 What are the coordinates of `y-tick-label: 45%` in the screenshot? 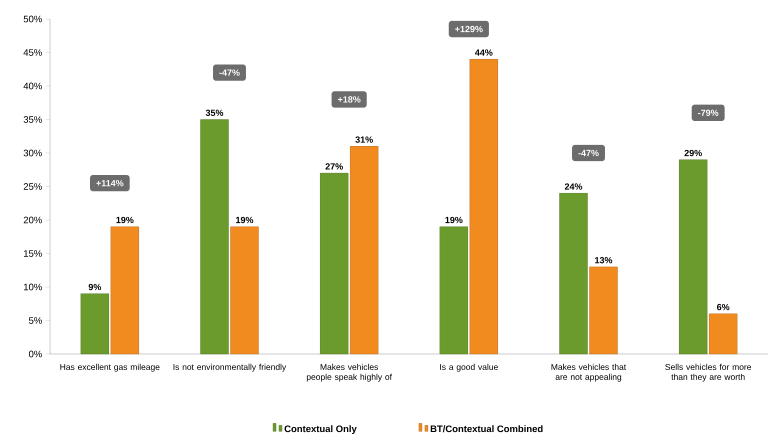 It's located at (33, 52).